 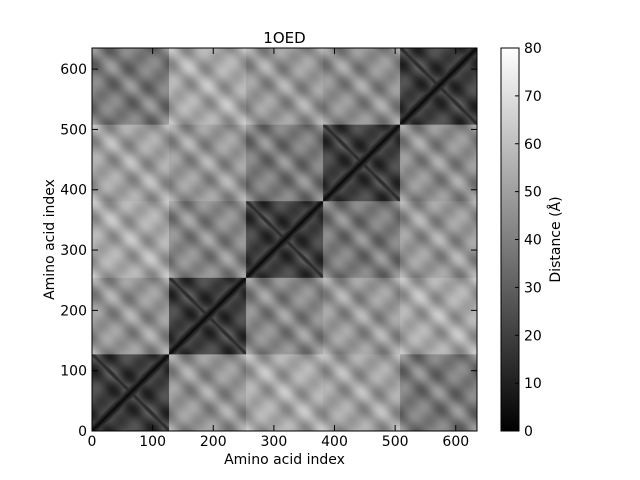 I want to click on y-tick-label: 400, so click(x=73, y=191).